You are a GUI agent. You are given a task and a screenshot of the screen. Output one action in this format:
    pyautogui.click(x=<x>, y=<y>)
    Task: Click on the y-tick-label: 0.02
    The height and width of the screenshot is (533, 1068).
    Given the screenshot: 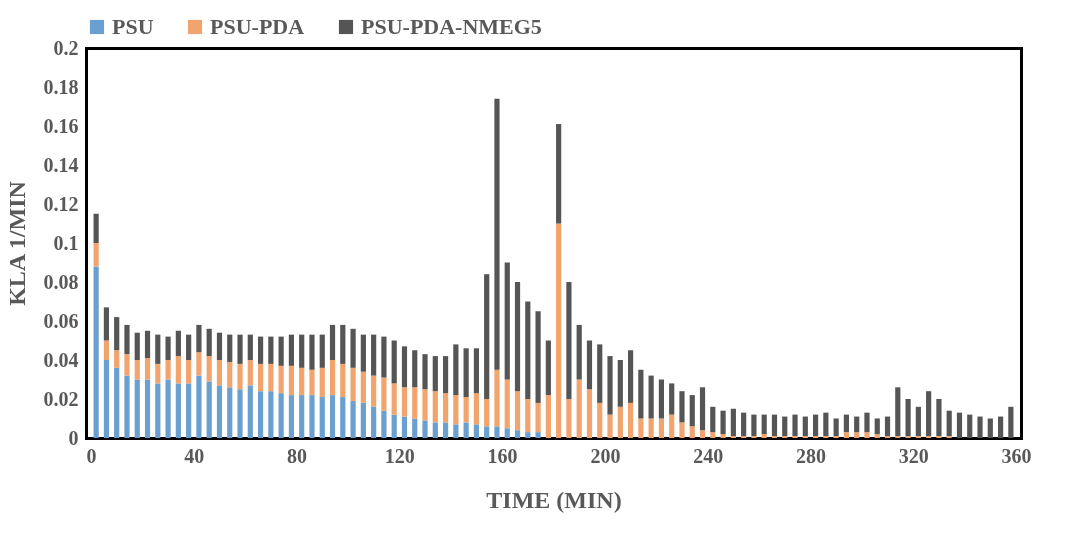 What is the action you would take?
    pyautogui.click(x=61, y=398)
    